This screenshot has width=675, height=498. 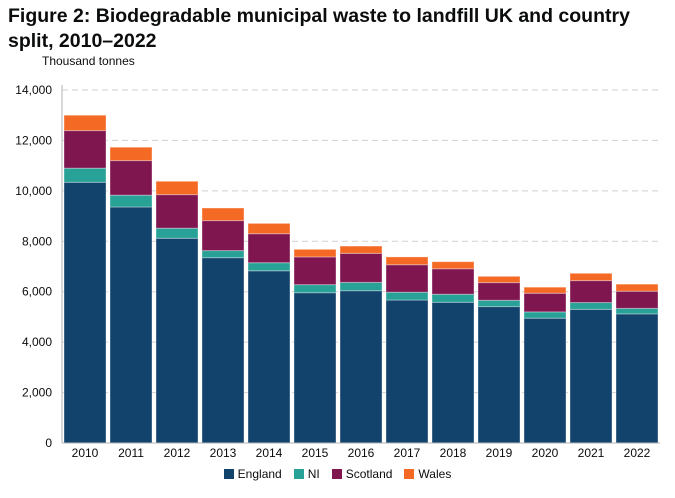 I want to click on bar-england-2020, so click(x=545, y=380).